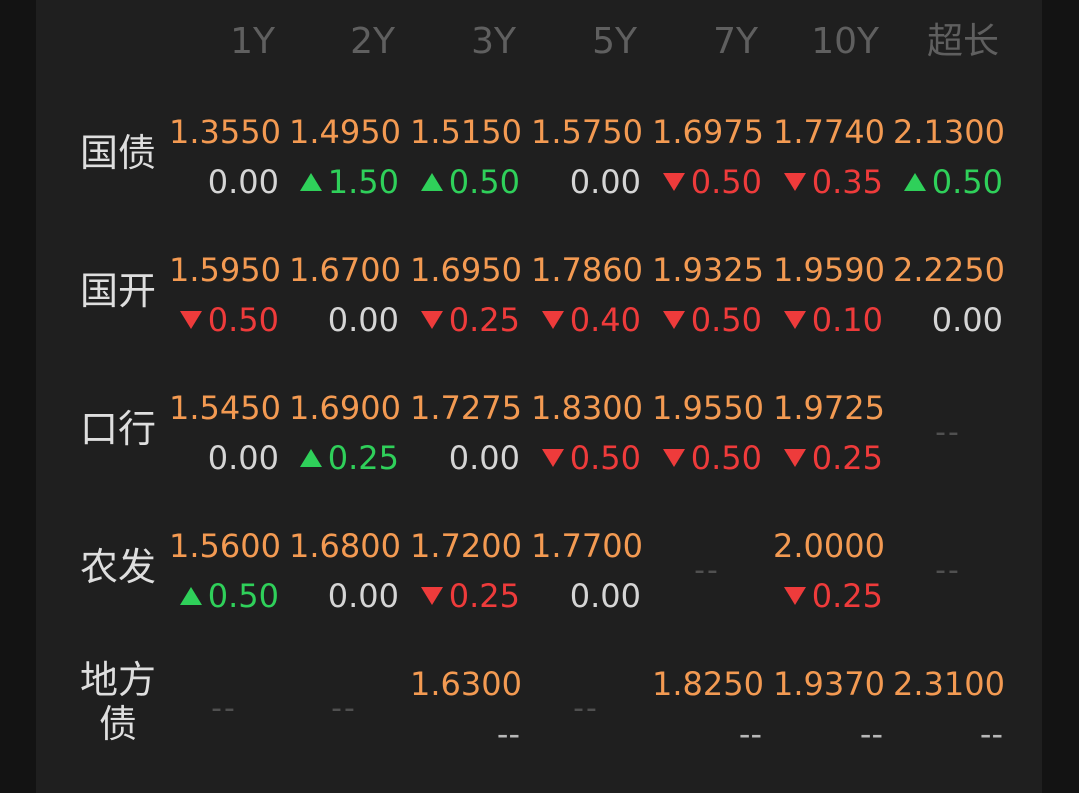 The image size is (1079, 793). I want to click on yield-rate: 2.3100, so click(948, 684).